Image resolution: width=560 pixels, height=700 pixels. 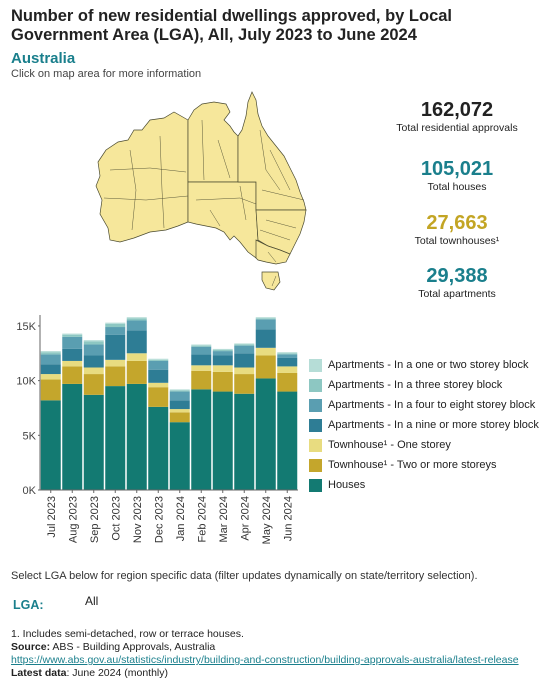 What do you see at coordinates (223, 220) in the screenshot?
I see `map-region-sa` at bounding box center [223, 220].